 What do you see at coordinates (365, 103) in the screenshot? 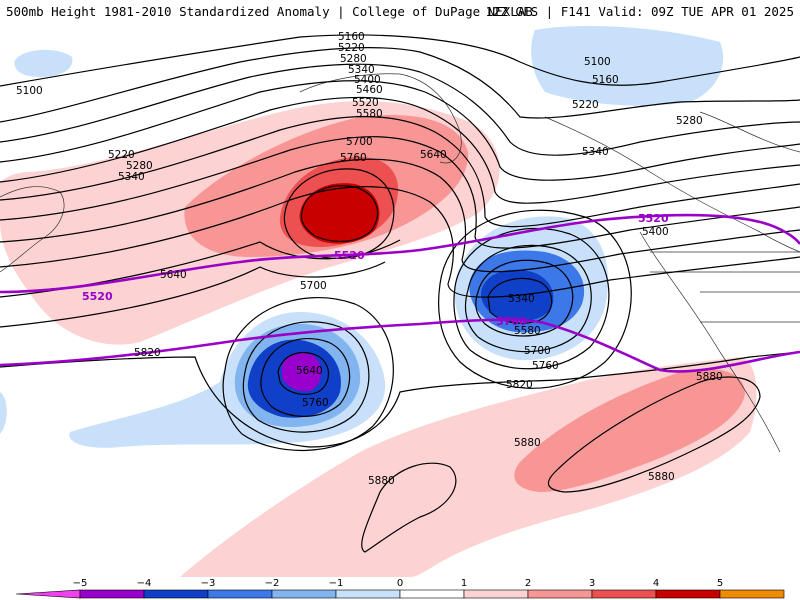
I see `contour-label: 5520` at bounding box center [365, 103].